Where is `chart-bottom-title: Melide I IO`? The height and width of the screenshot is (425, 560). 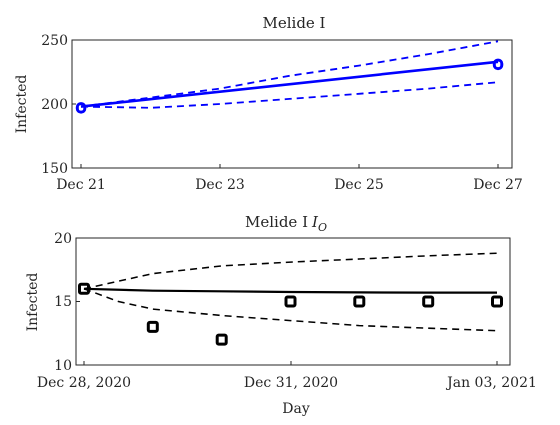 chart-bottom-title: Melide I IO is located at coordinates (286, 223).